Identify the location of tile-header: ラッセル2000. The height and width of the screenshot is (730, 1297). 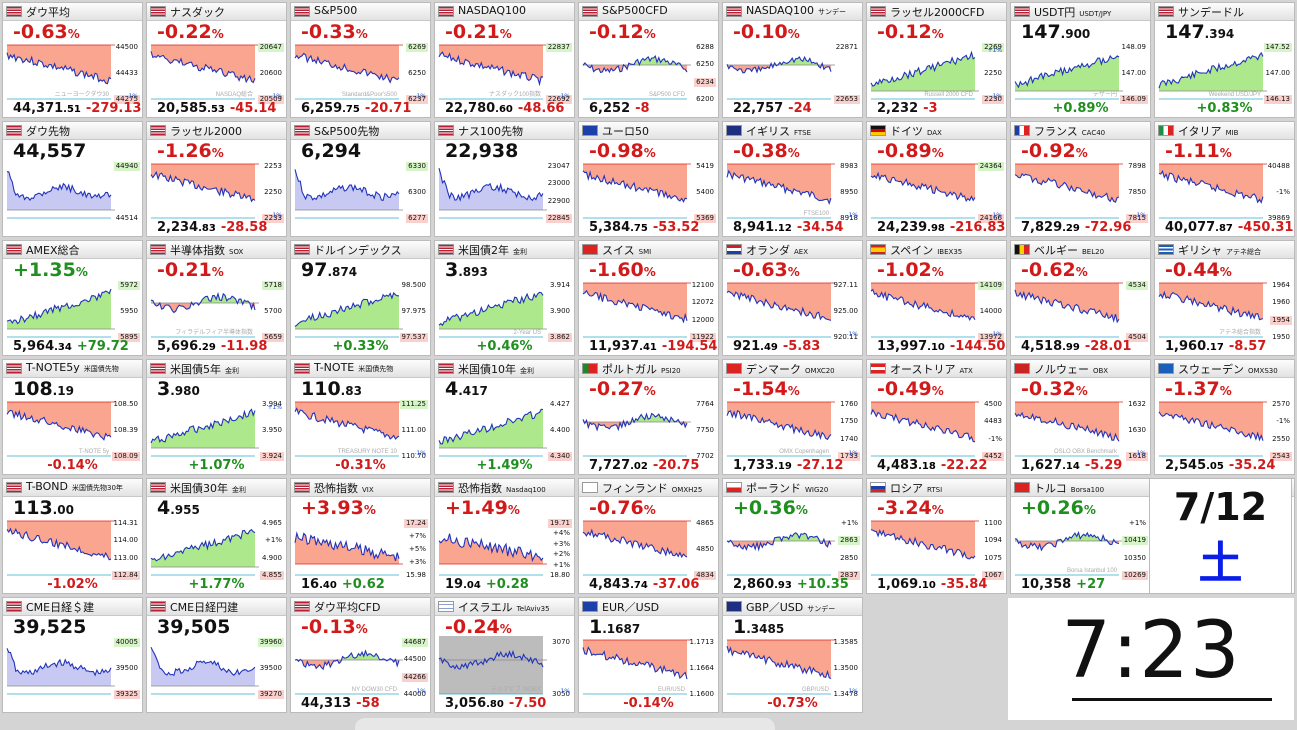
(216, 131).